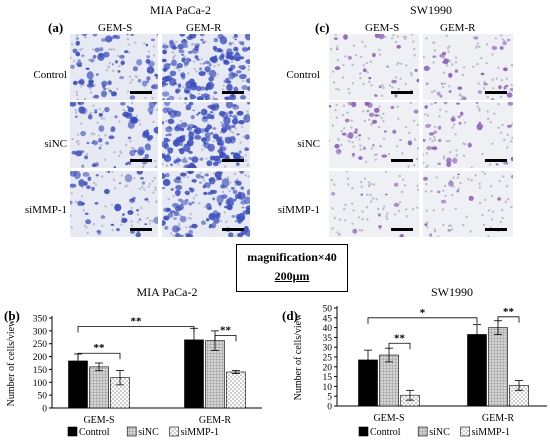 This screenshot has width=550, height=441. Describe the element at coordinates (40, 371) in the screenshot. I see `y-tick-label: 150` at that location.